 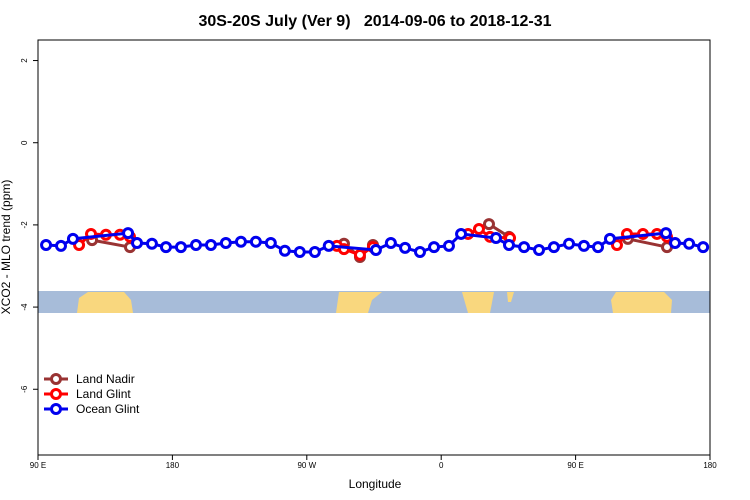 What do you see at coordinates (306, 465) in the screenshot?
I see `x-tick-label: 90 W` at bounding box center [306, 465].